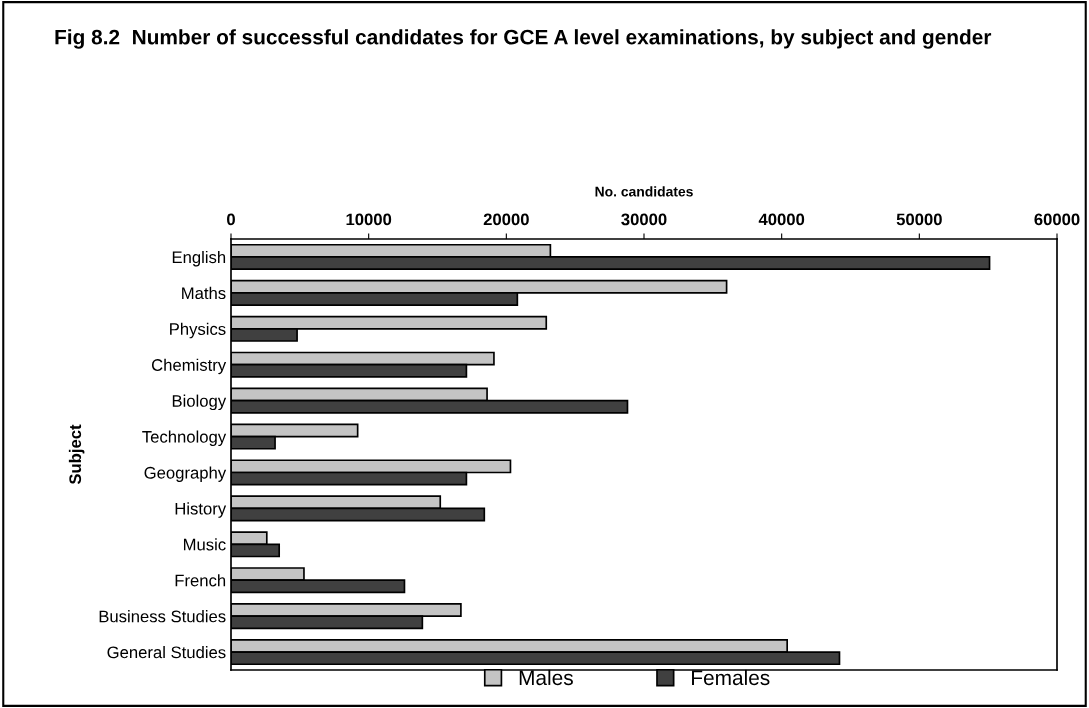 This screenshot has height=708, width=1089. Describe the element at coordinates (201, 510) in the screenshot. I see `y-tick-label: History` at that location.